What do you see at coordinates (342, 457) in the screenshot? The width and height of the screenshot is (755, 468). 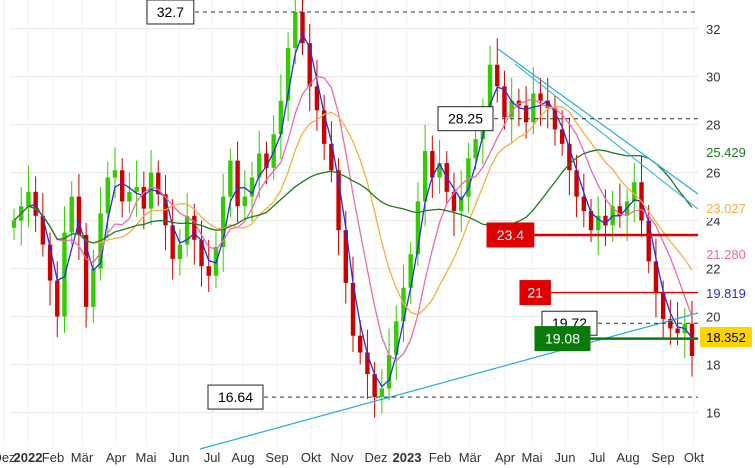 I see `x-tick-label: Nov` at bounding box center [342, 457].